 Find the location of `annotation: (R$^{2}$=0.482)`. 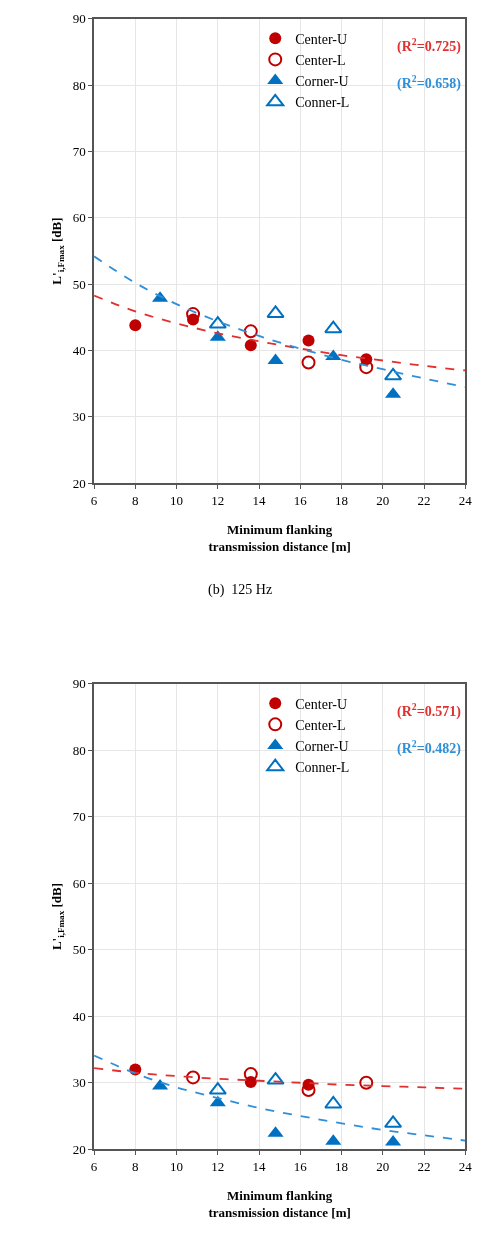

annotation: (R$^{2}$=0.482) is located at coordinates (429, 747).